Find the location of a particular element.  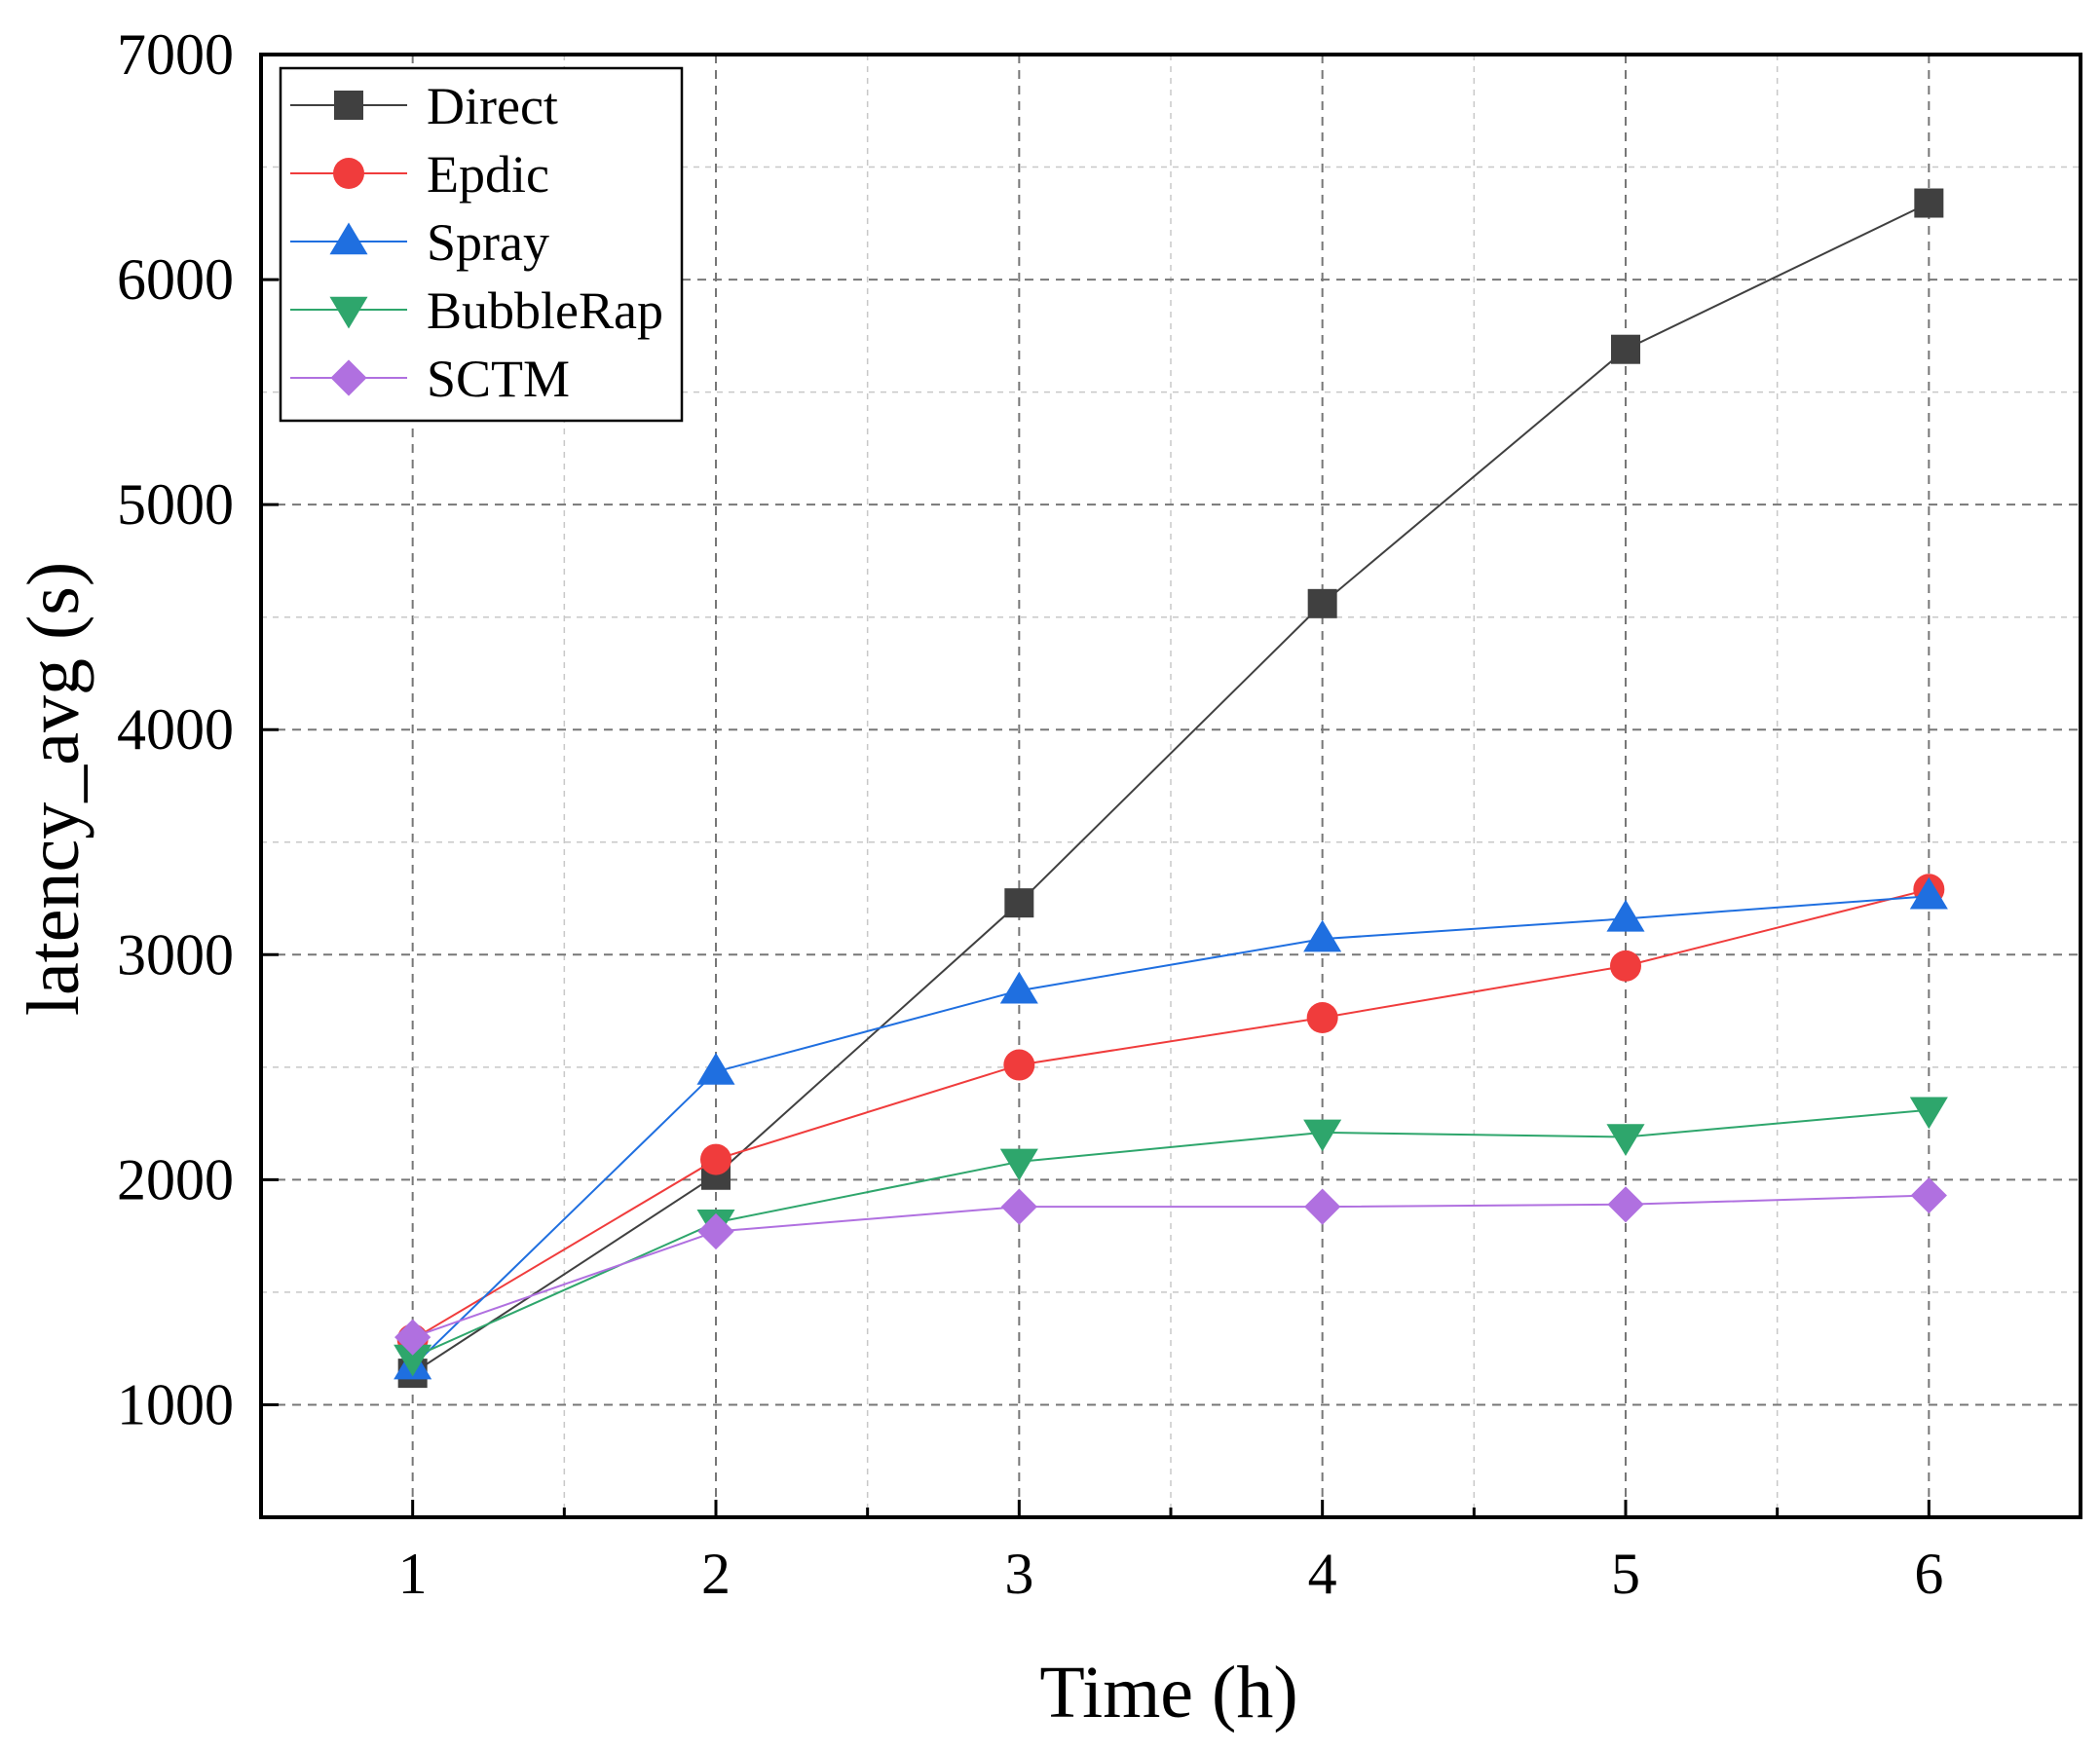

series-line-sctm is located at coordinates (1171, 1266).